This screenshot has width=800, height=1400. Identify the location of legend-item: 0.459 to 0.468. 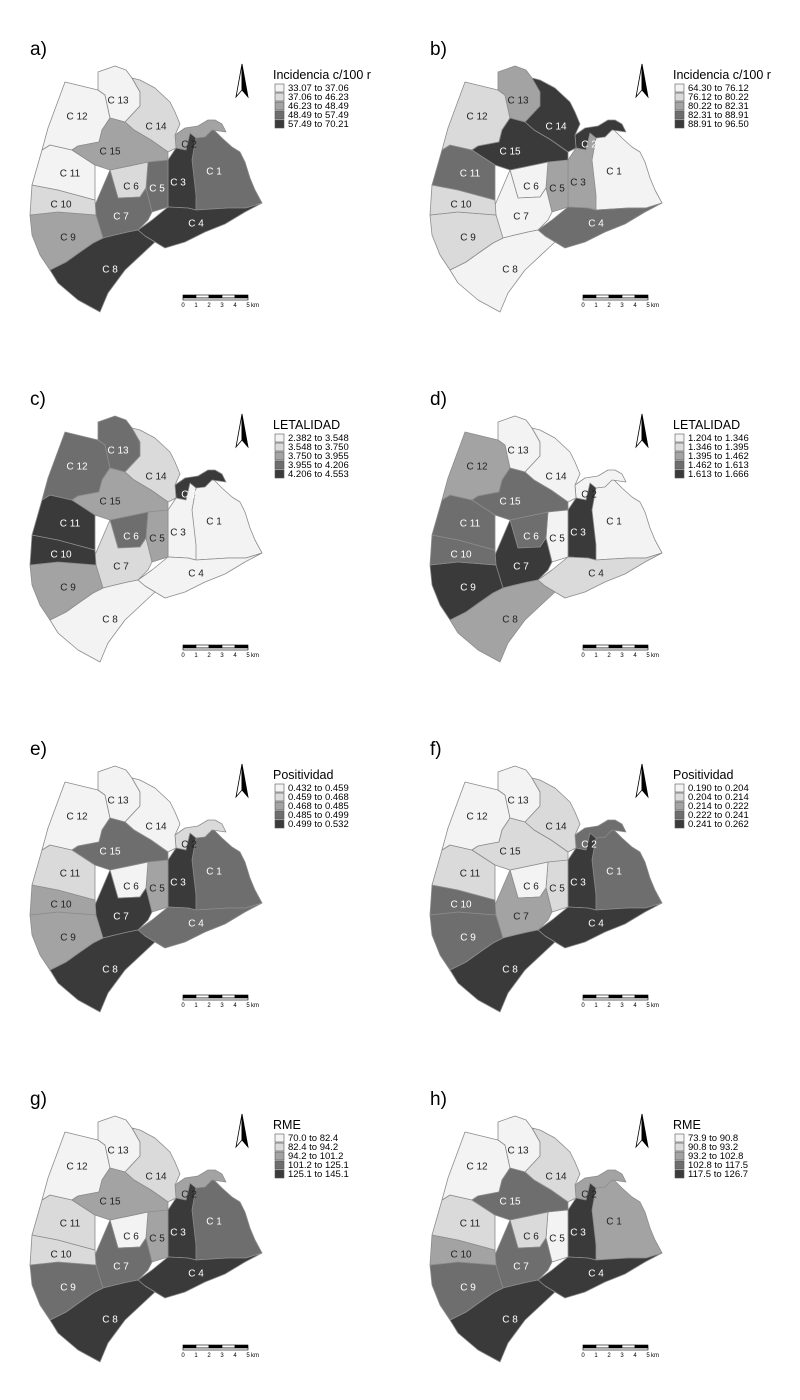
(318, 797).